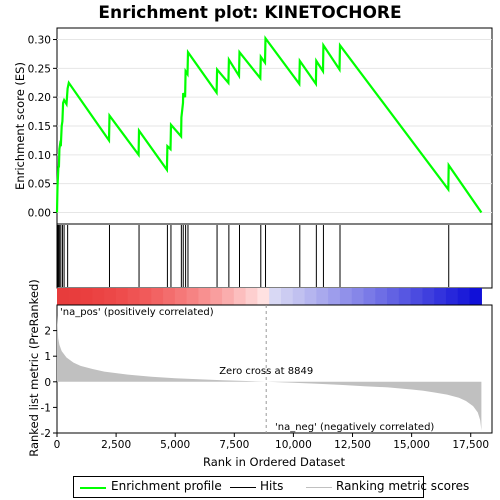  Describe the element at coordinates (39, 213) in the screenshot. I see `es-y-tick-label: 0.00` at that location.